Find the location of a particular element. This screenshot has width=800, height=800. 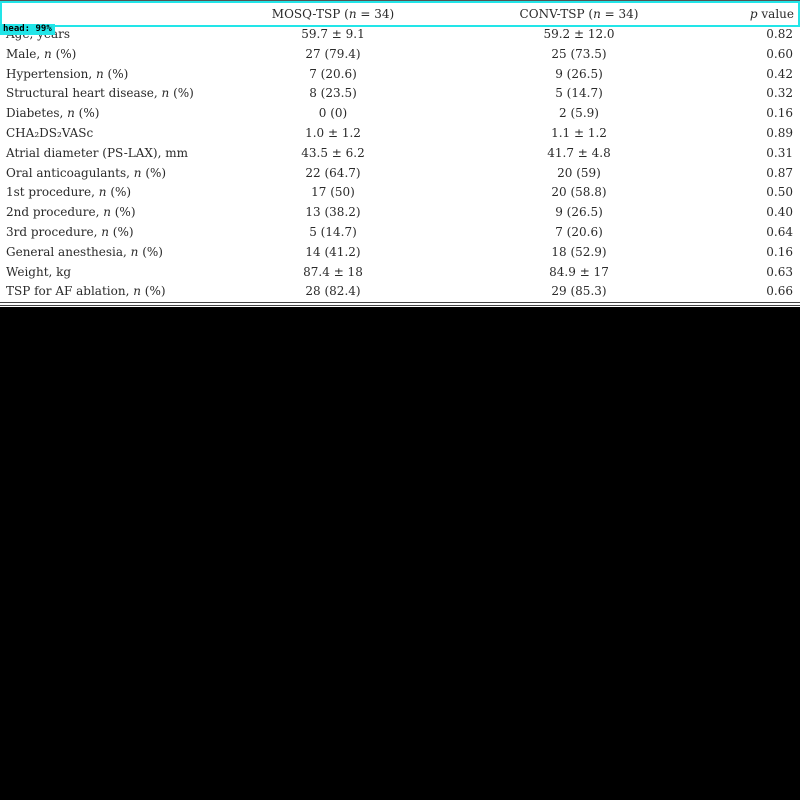

row-conv-value: 59.2 ± 12.0 is located at coordinates (579, 34).